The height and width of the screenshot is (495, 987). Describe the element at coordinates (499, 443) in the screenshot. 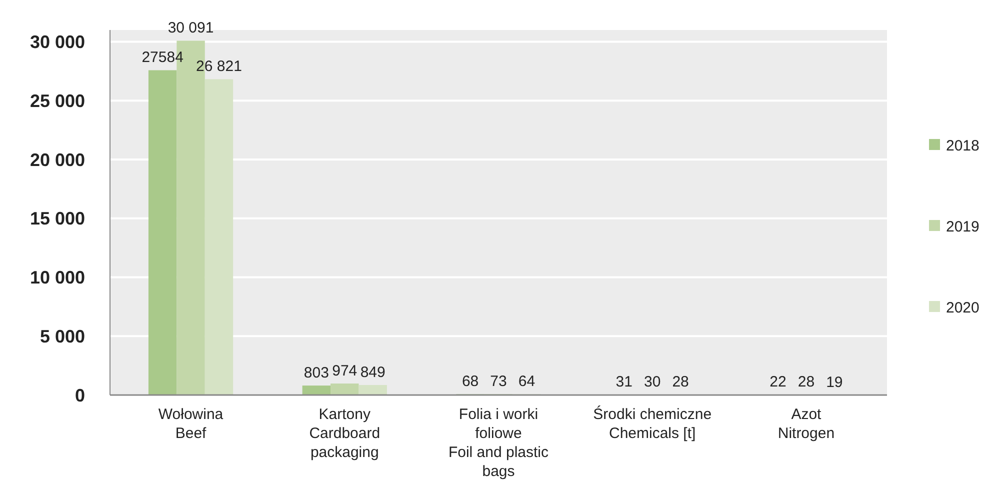

I see `x-tick-label: Folia i worki foliowe Foil and plastic bags` at that location.